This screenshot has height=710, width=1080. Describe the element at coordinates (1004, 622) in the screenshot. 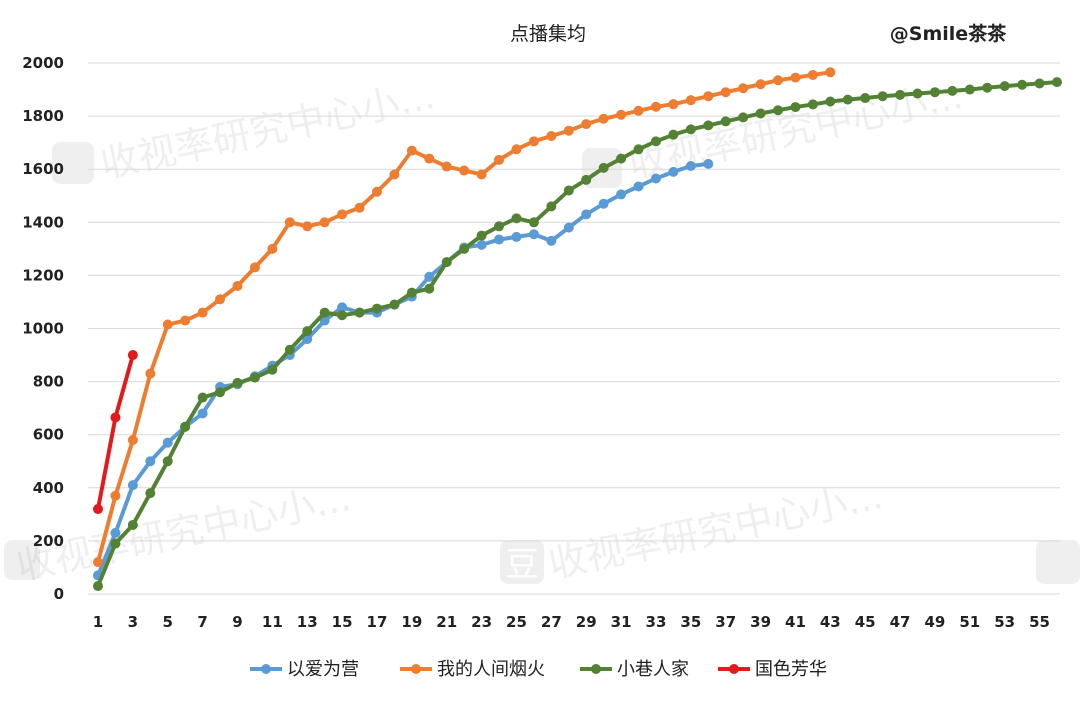

I see `x-tick-label: 53` at that location.